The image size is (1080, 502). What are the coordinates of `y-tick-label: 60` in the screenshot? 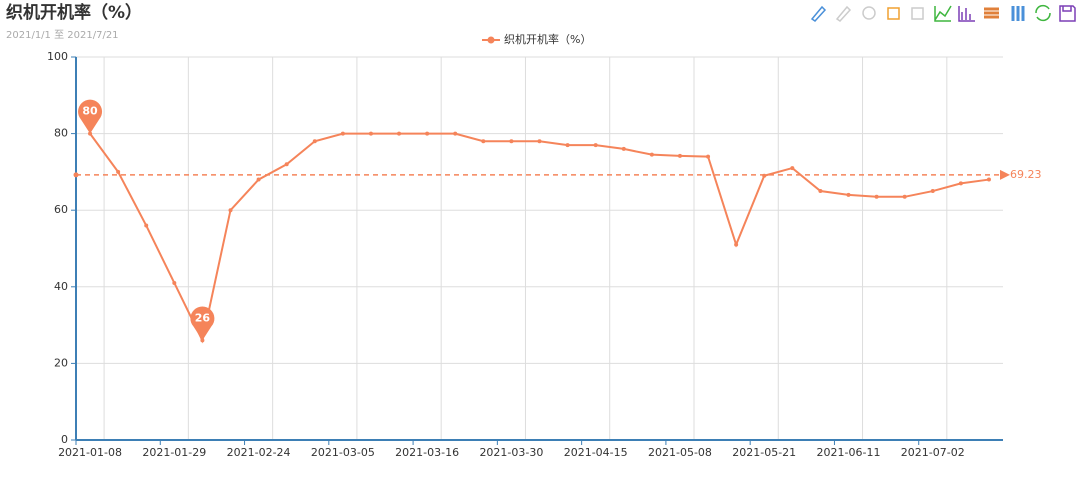 It's located at (61, 209).